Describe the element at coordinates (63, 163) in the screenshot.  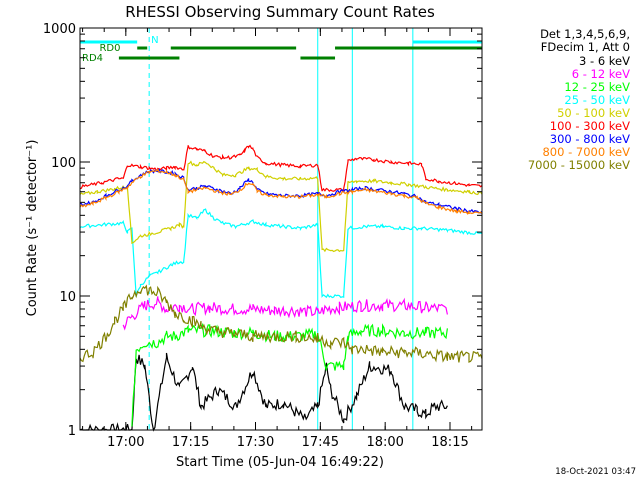
I see `y-tick-label-2: 100` at that location.